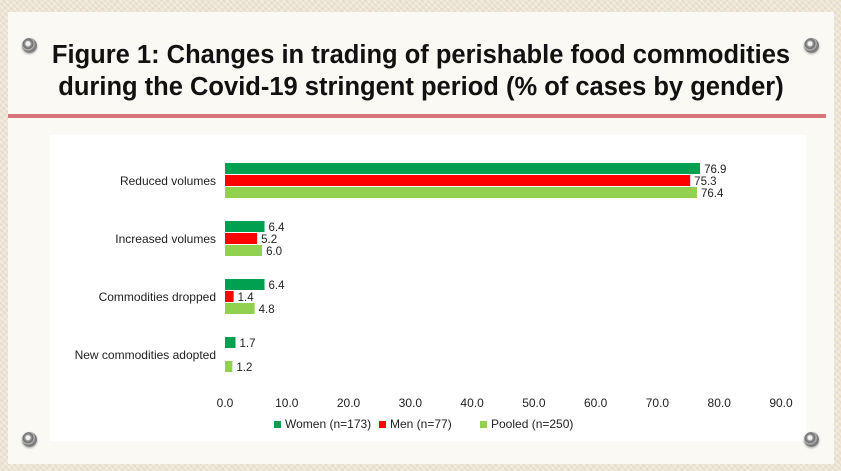 Image resolution: width=841 pixels, height=471 pixels. What do you see at coordinates (596, 403) in the screenshot?
I see `x-tick-label: 60.0` at bounding box center [596, 403].